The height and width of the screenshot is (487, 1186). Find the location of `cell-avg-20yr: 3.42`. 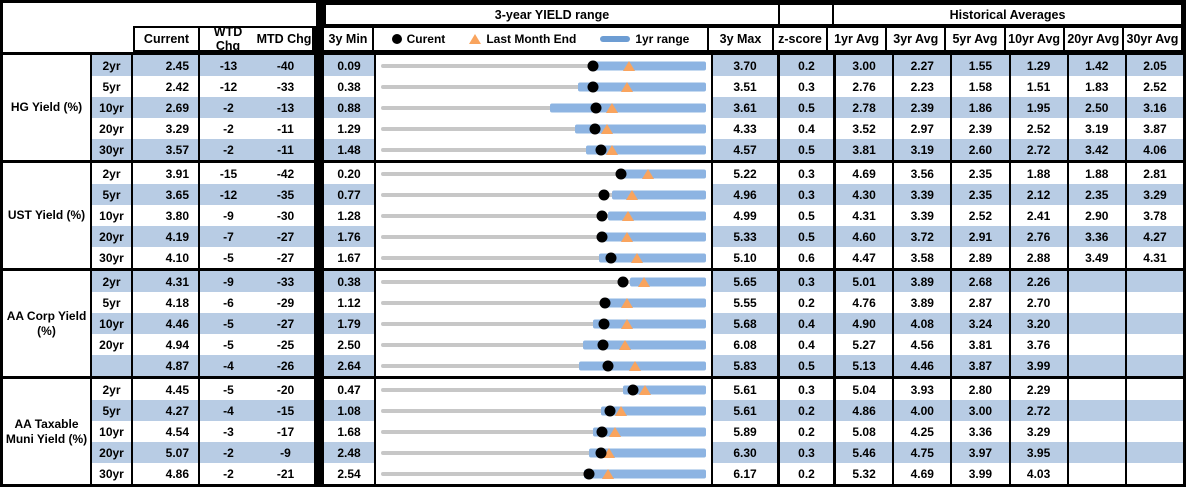

cell-avg-20yr: 3.42 is located at coordinates (1097, 149).